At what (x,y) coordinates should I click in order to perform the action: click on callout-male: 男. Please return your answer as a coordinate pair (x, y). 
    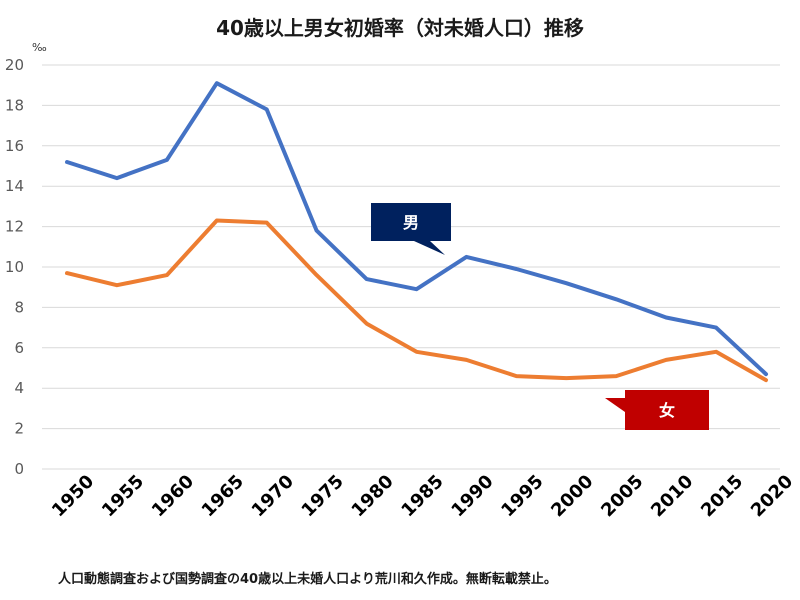
    Looking at the image, I should click on (411, 229).